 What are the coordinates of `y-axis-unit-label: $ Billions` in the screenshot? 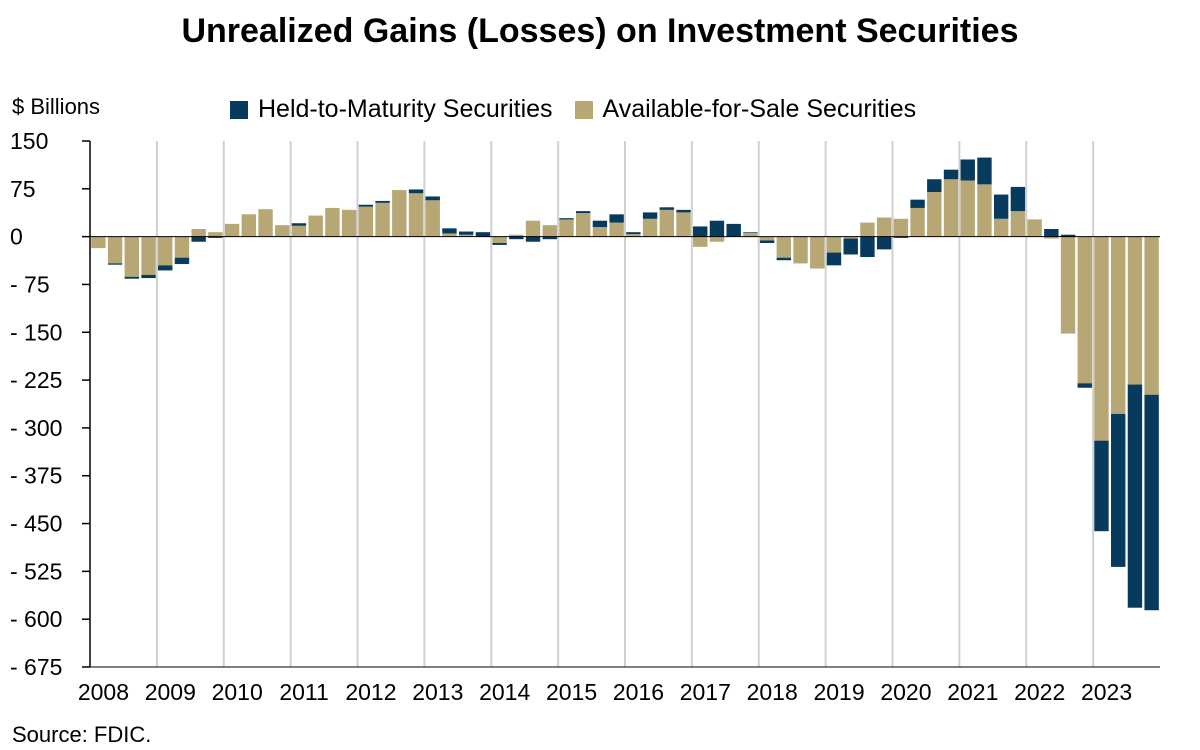 It's located at (56, 106).